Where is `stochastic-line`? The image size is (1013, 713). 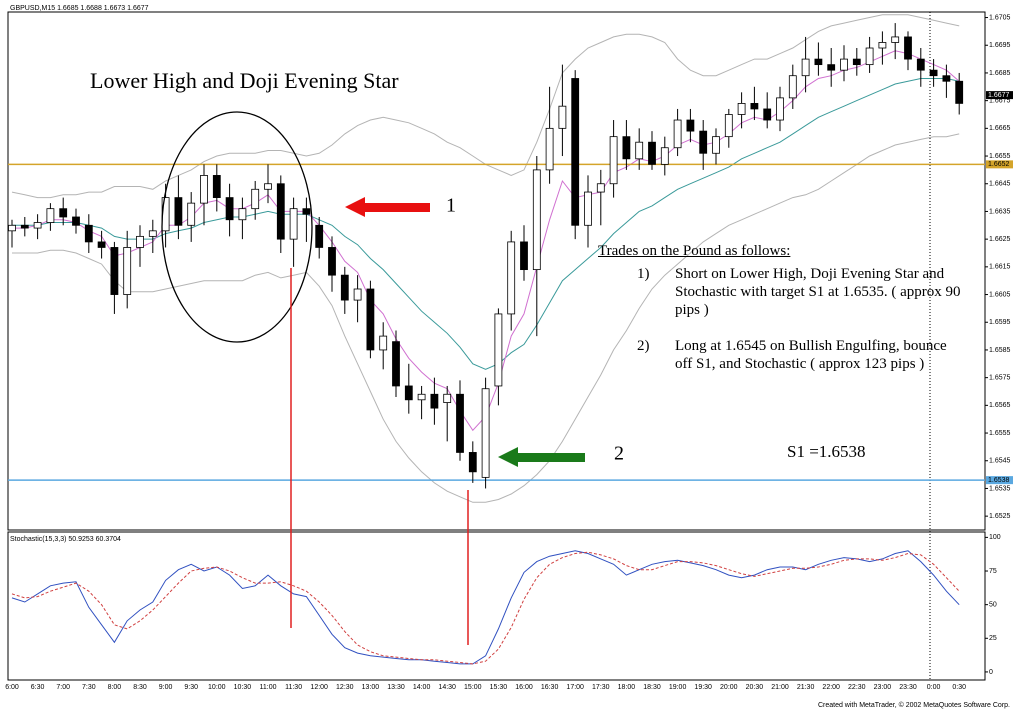 stochastic-line is located at coordinates (485, 608).